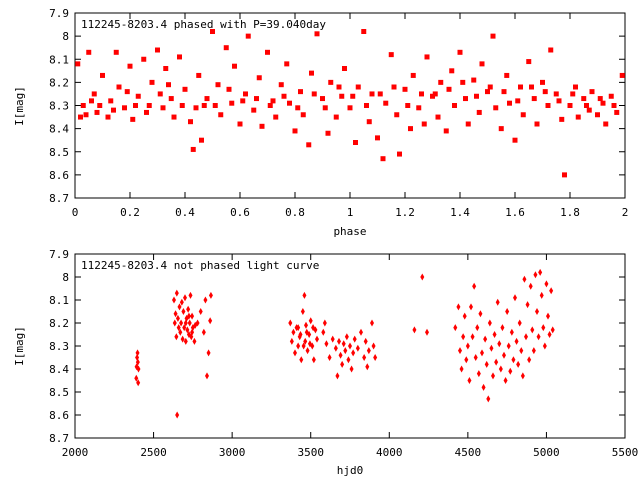  What do you see at coordinates (59, 59) in the screenshot?
I see `phased-y-tick-label: 8.1` at bounding box center [59, 59].